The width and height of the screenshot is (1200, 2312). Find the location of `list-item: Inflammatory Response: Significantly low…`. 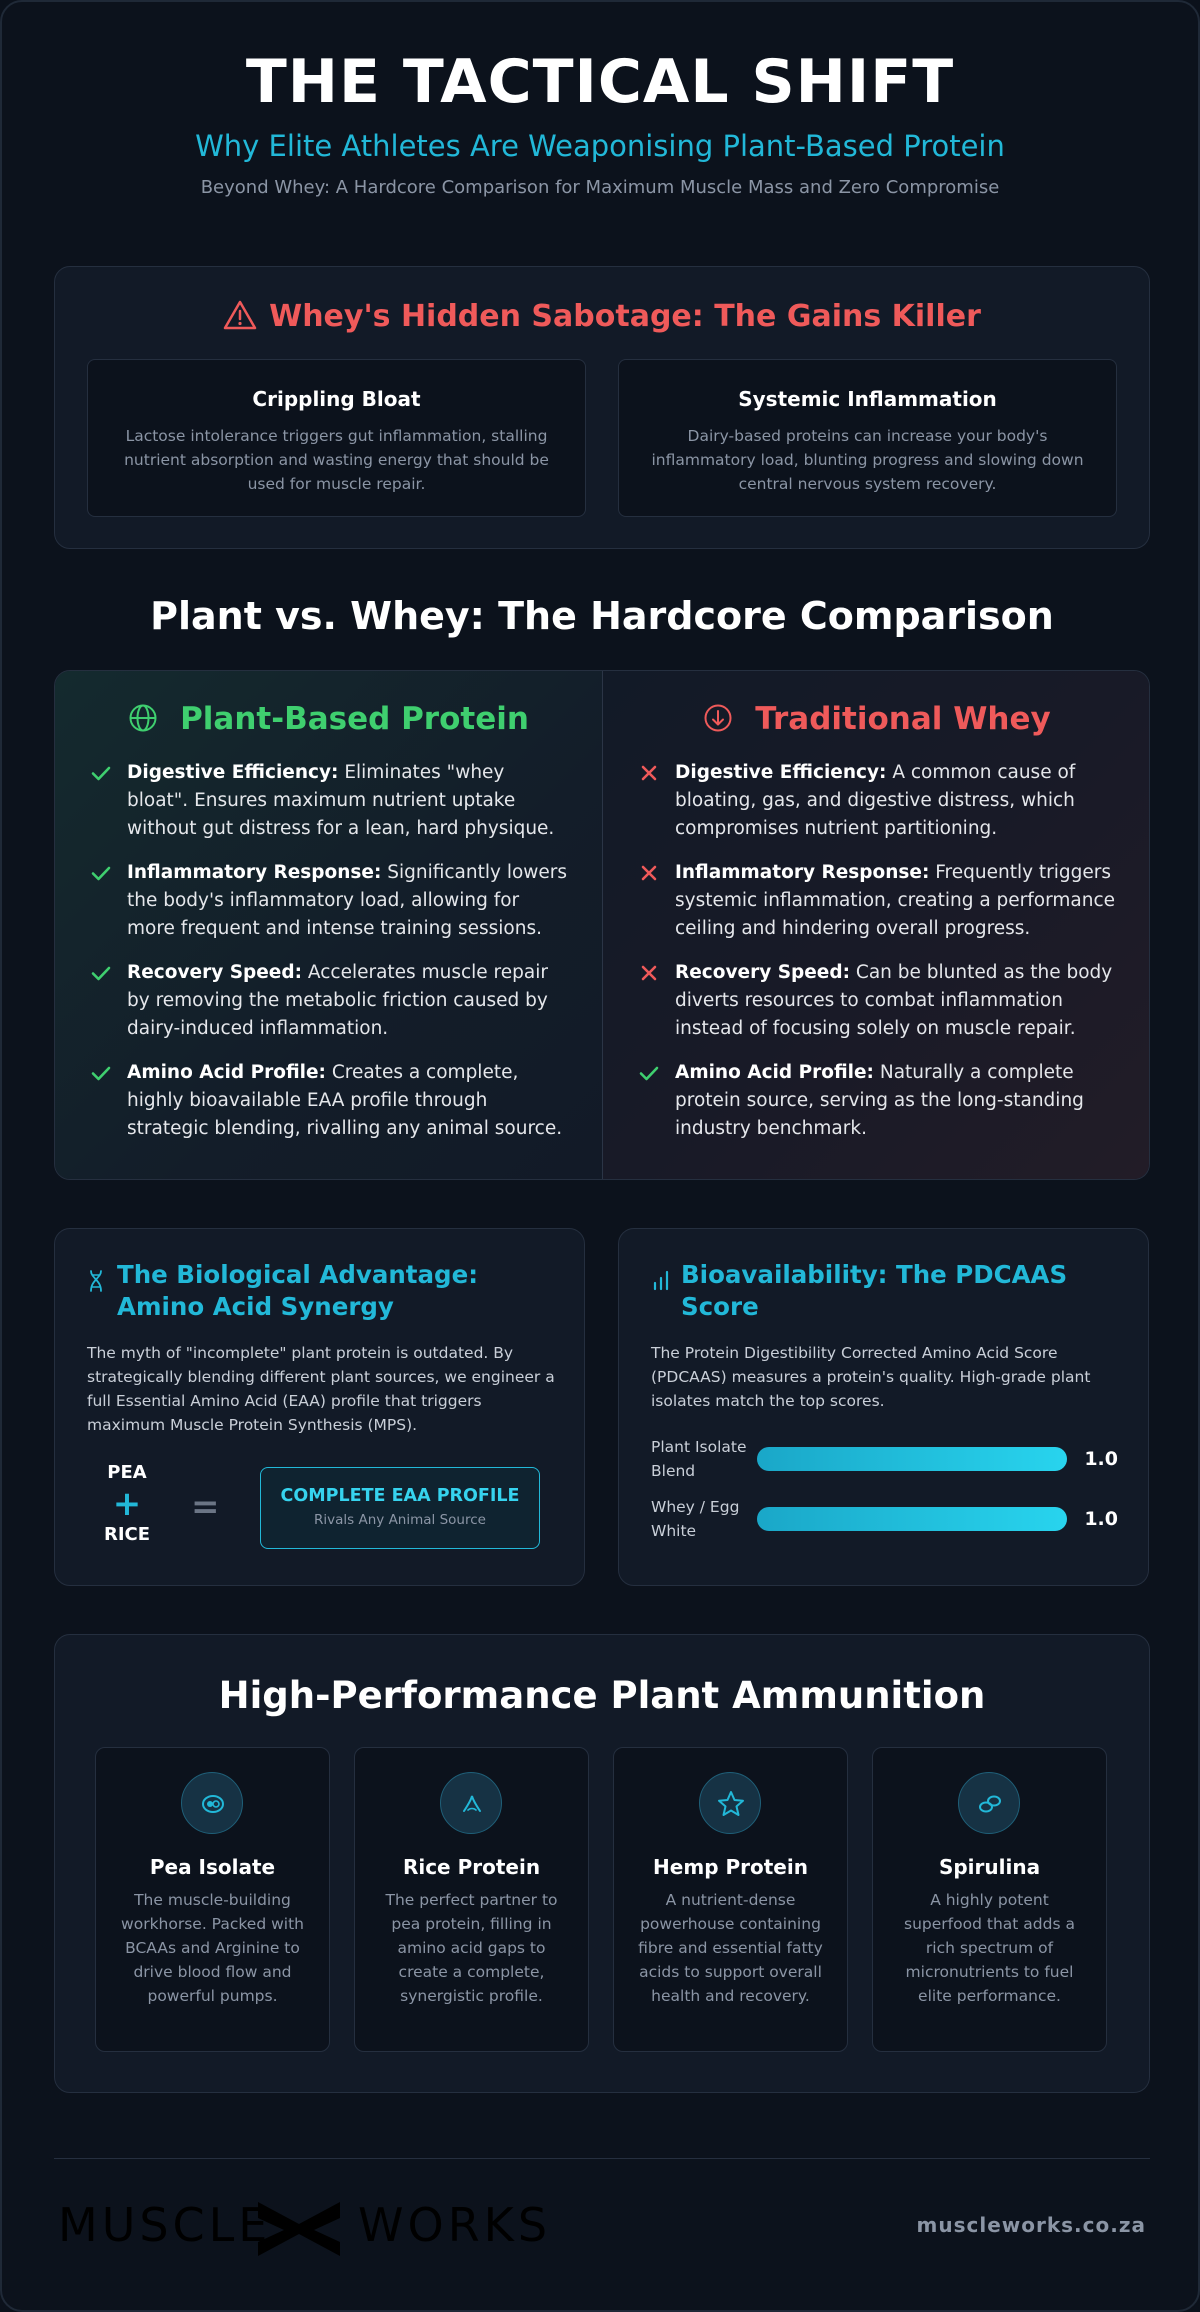

list-item: Inflammatory Response: Significantly low… is located at coordinates (329, 901).